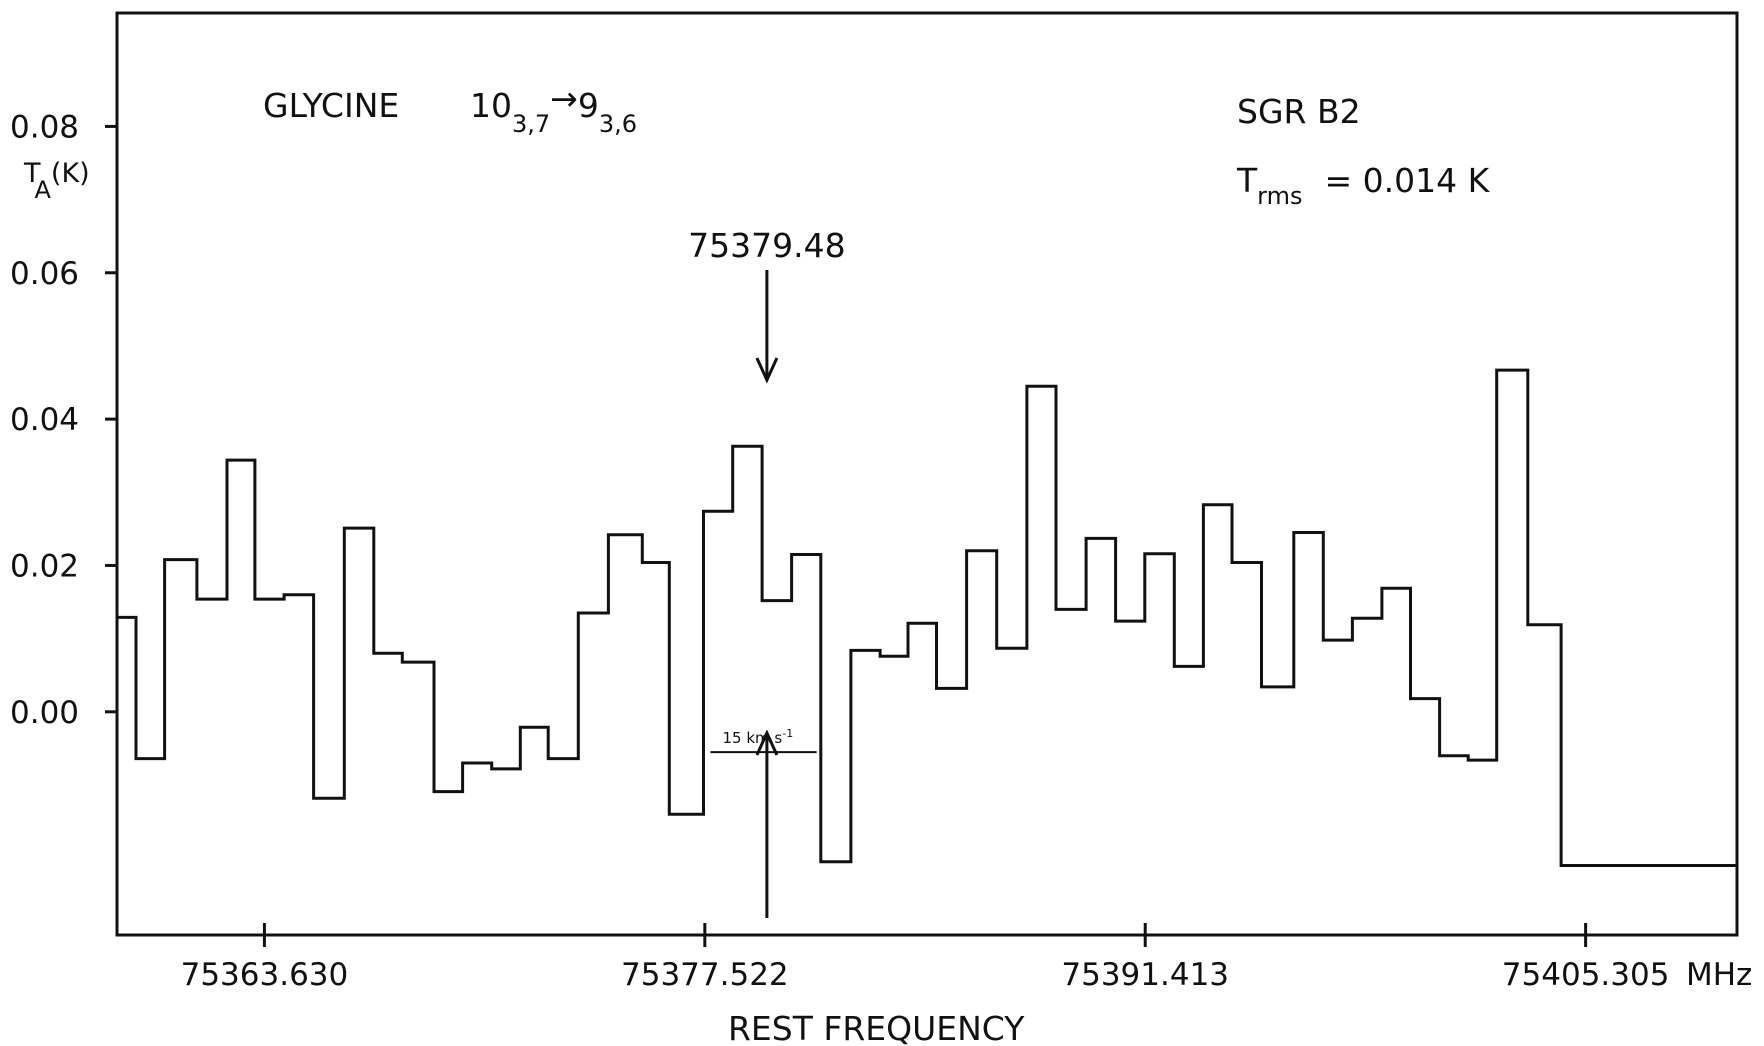 This screenshot has height=1046, width=1764. Describe the element at coordinates (44, 127) in the screenshot. I see `y-tick-label: 0.08` at that location.